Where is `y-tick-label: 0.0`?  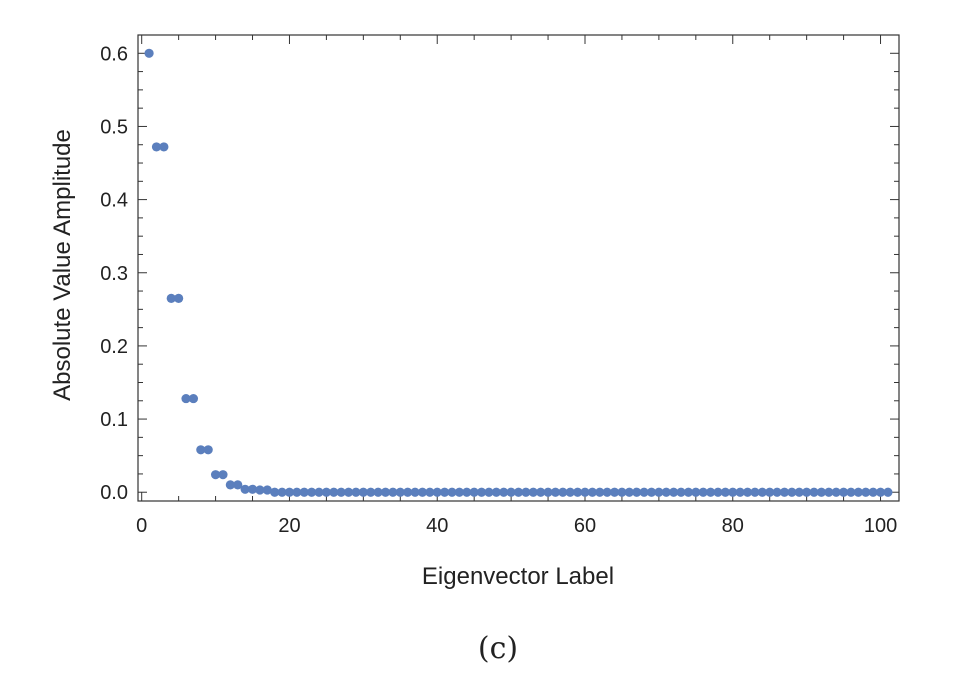 y-tick-label: 0.0 is located at coordinates (114, 493).